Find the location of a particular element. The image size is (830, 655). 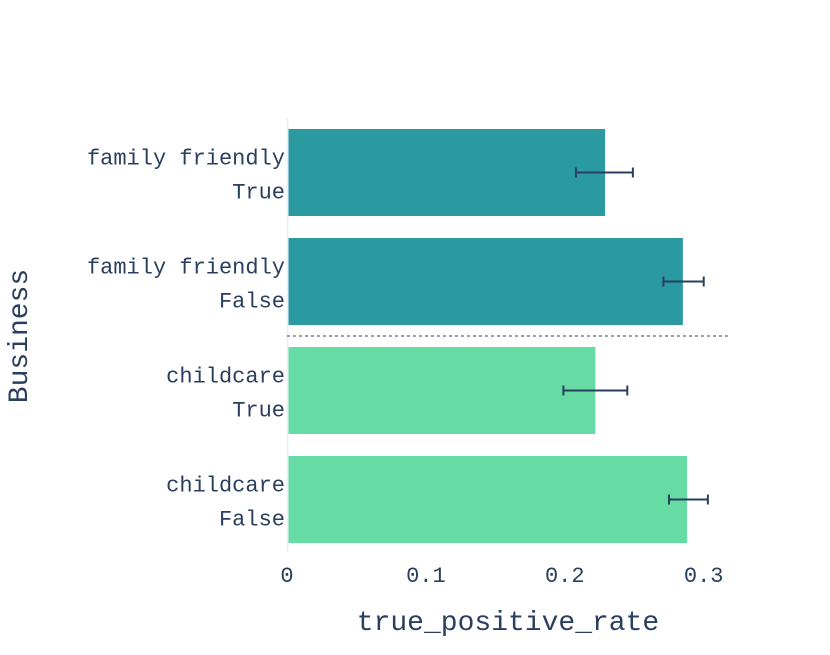

x-tick-label: 0.2 is located at coordinates (565, 576).